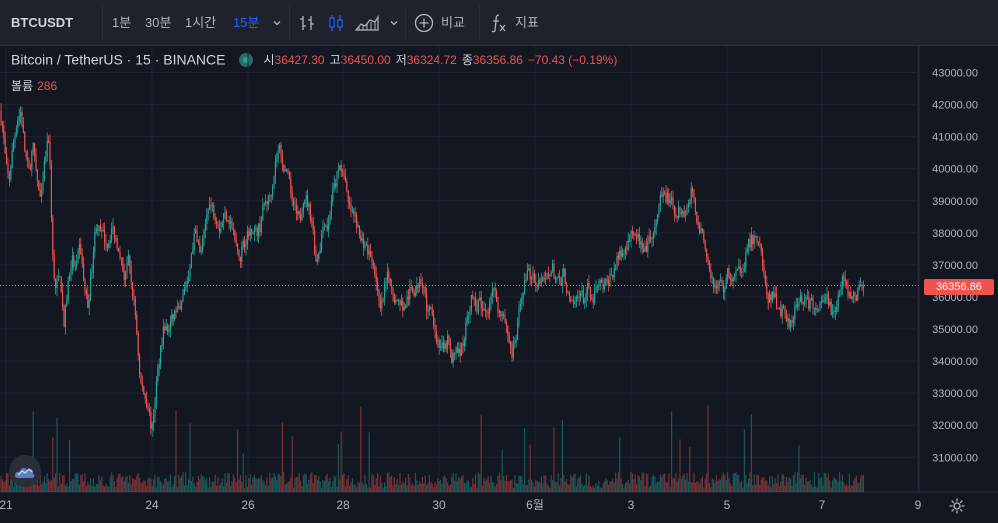  What do you see at coordinates (42, 22) in the screenshot?
I see `symbol-search: BTCUSDT` at bounding box center [42, 22].